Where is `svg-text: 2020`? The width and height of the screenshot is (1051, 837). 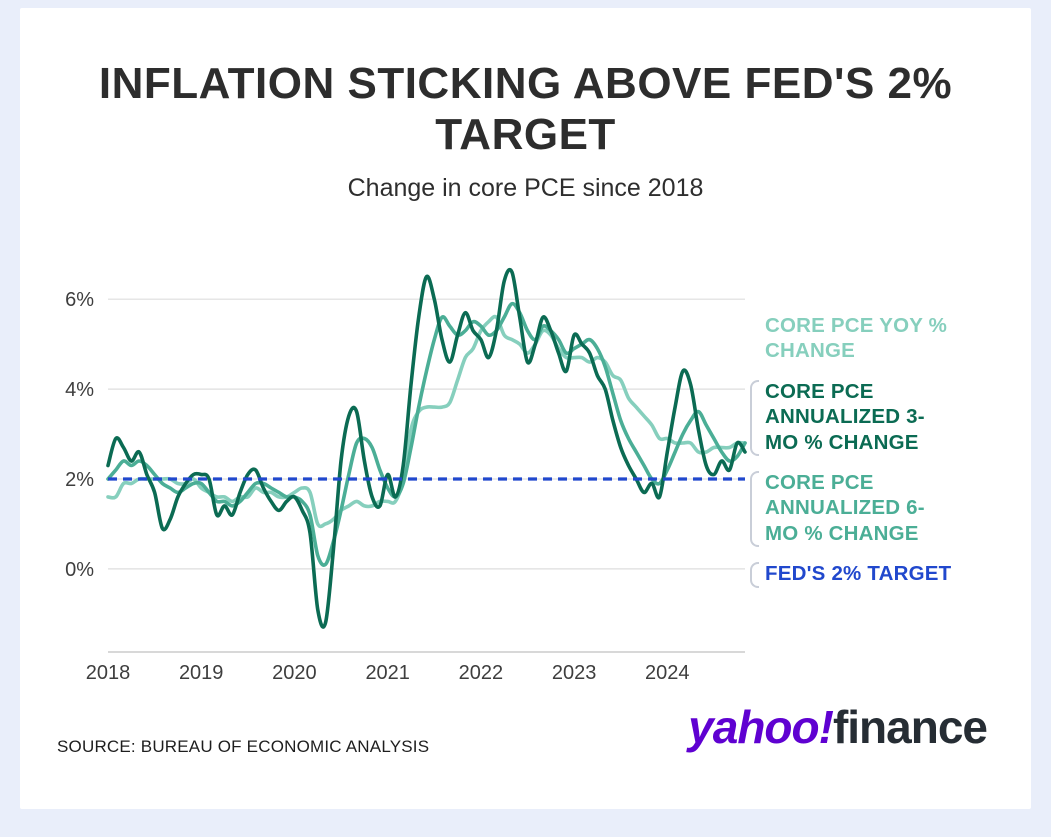 svg-text: 2020 is located at coordinates (294, 673).